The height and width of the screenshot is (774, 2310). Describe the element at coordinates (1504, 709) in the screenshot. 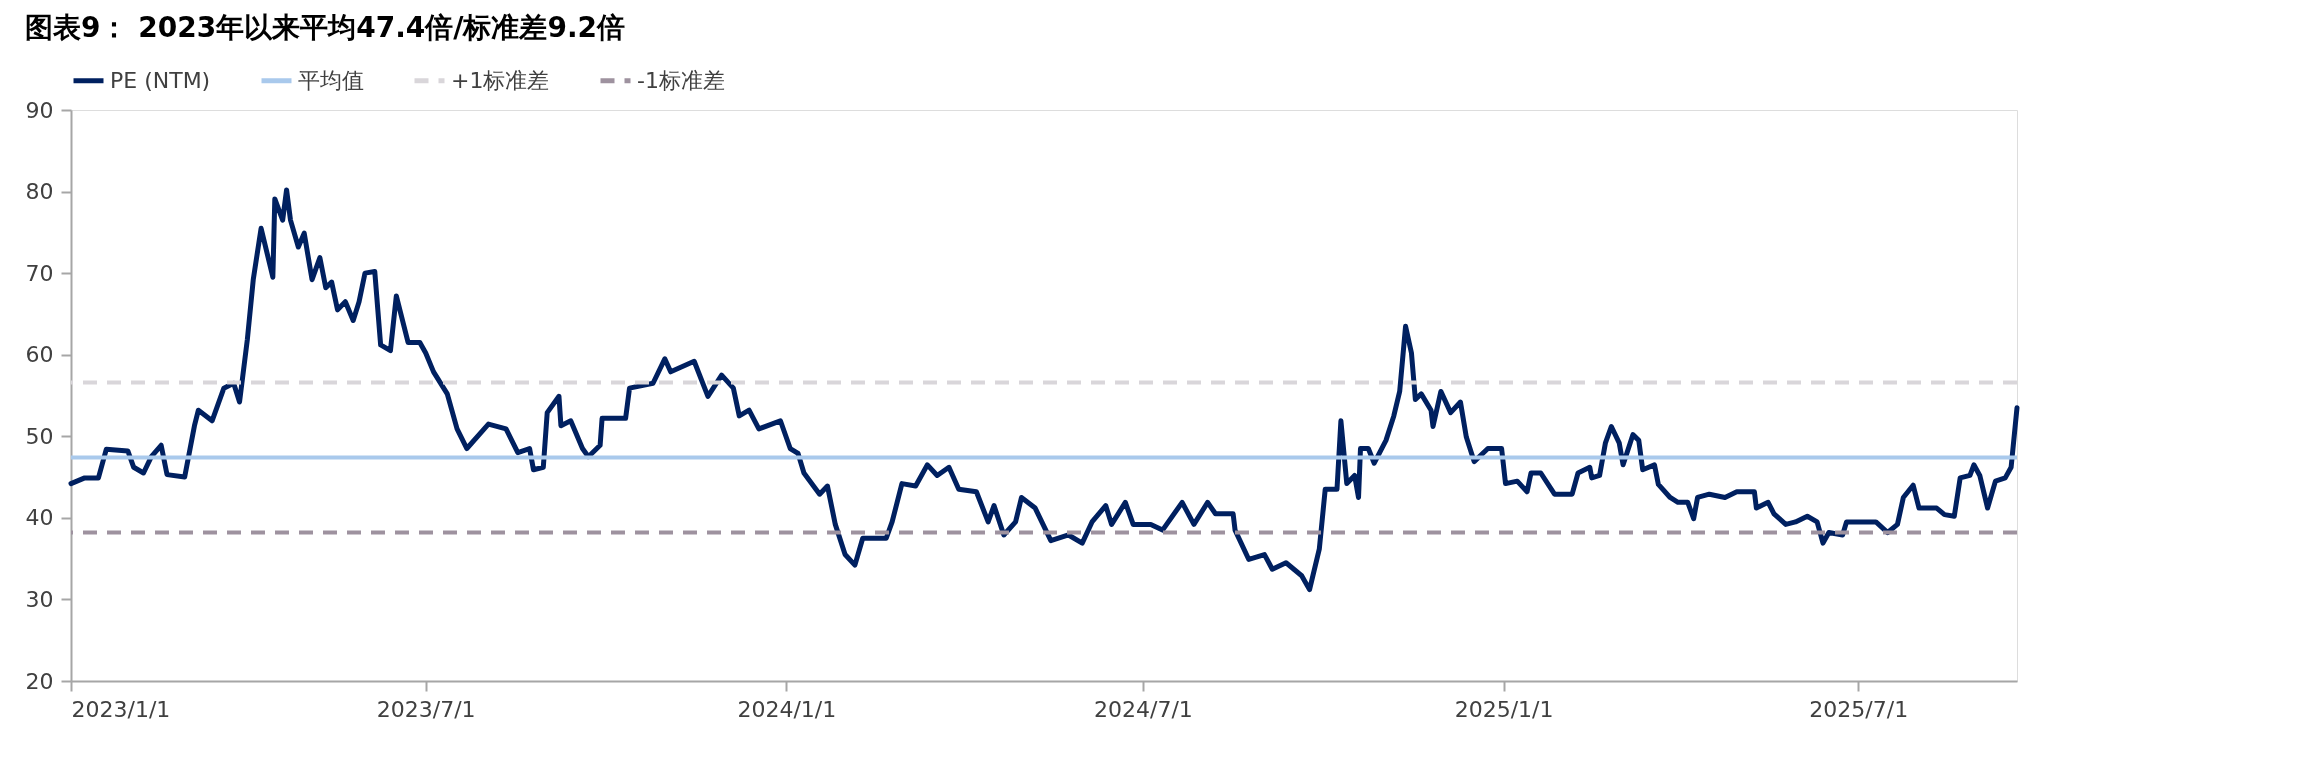

I see `x-tick-label: 2025/1/1` at that location.